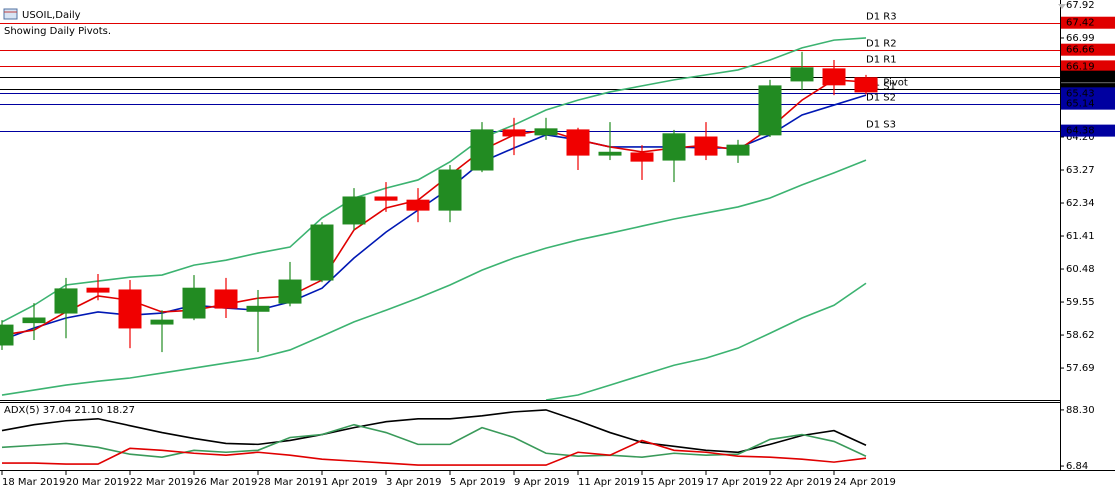  I want to click on y-tick-label: 63.27, so click(1080, 170).